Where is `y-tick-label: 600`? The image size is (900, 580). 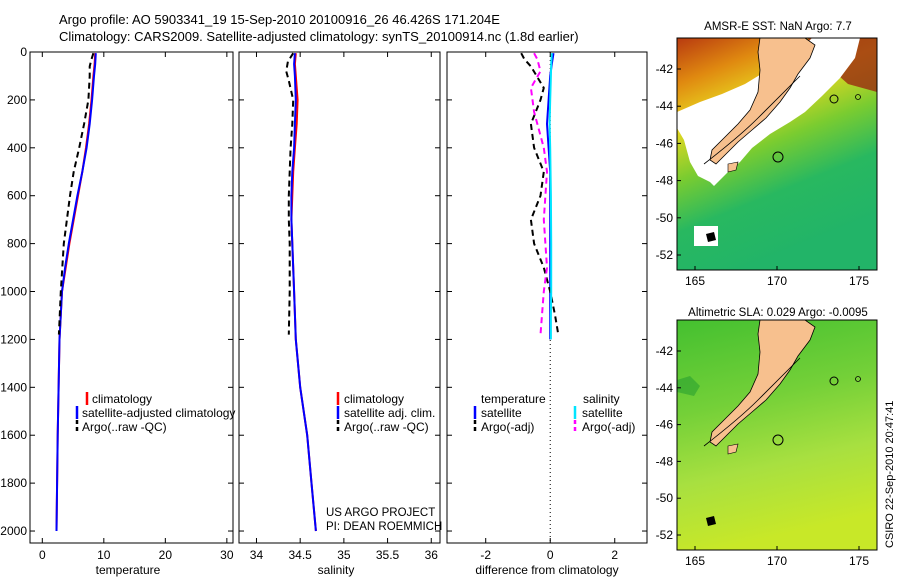
y-tick-label: 600 is located at coordinates (17, 196).